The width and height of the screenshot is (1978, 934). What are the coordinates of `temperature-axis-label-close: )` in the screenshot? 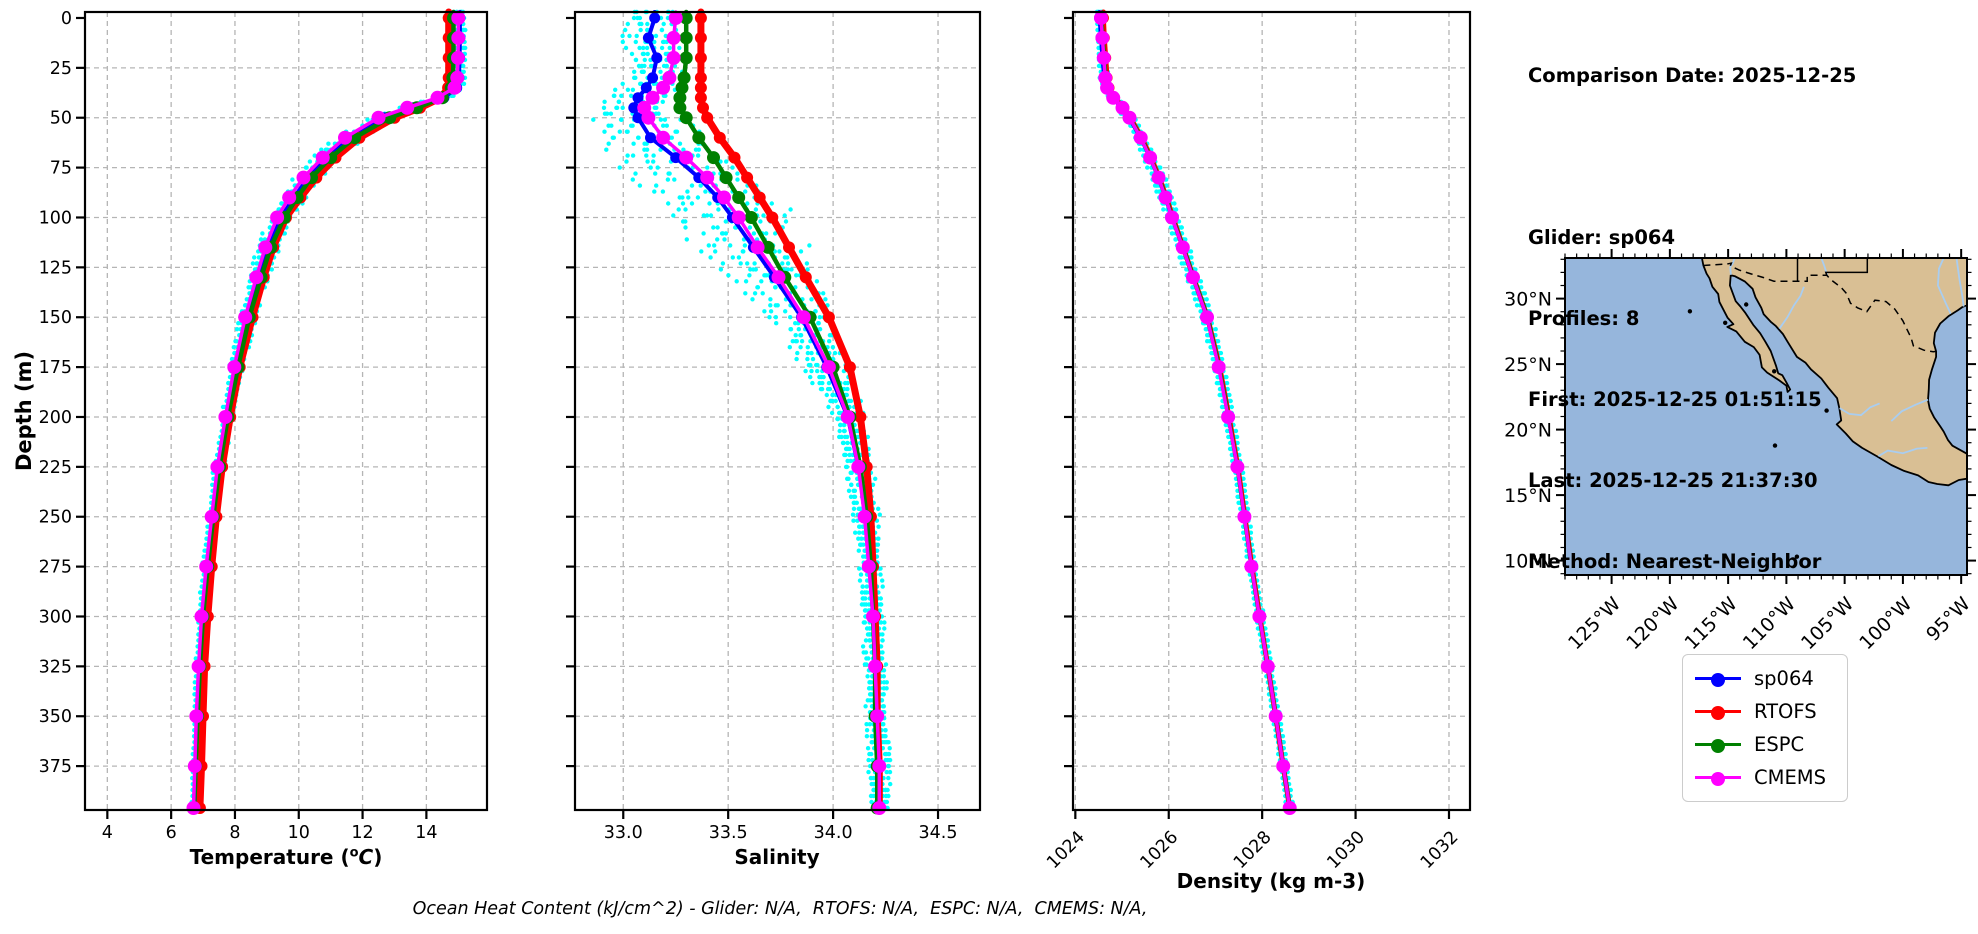 It's located at (378, 857).